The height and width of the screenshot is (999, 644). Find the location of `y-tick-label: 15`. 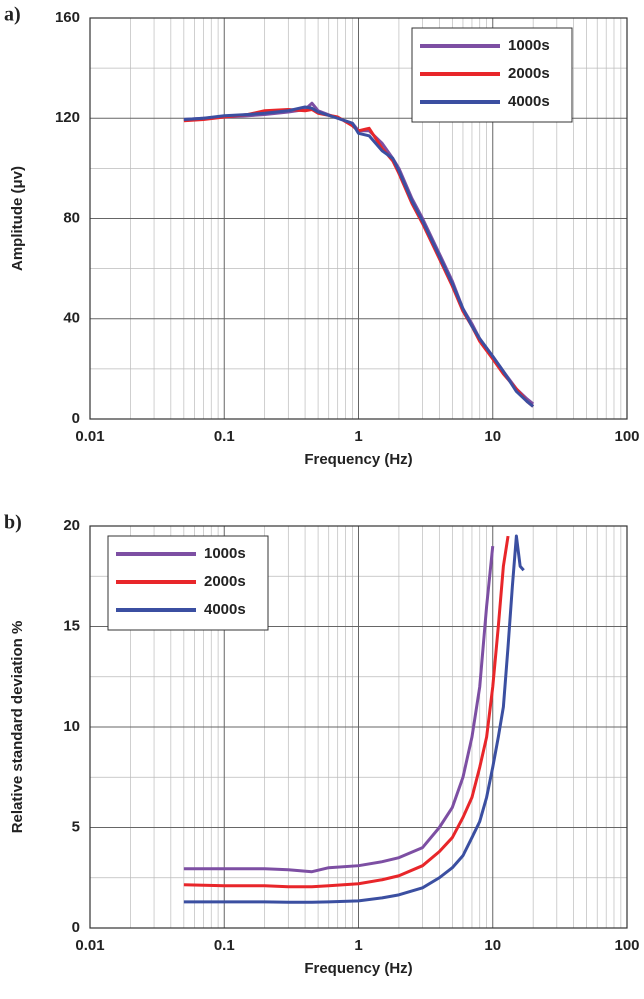

y-tick-label: 15 is located at coordinates (71, 625).